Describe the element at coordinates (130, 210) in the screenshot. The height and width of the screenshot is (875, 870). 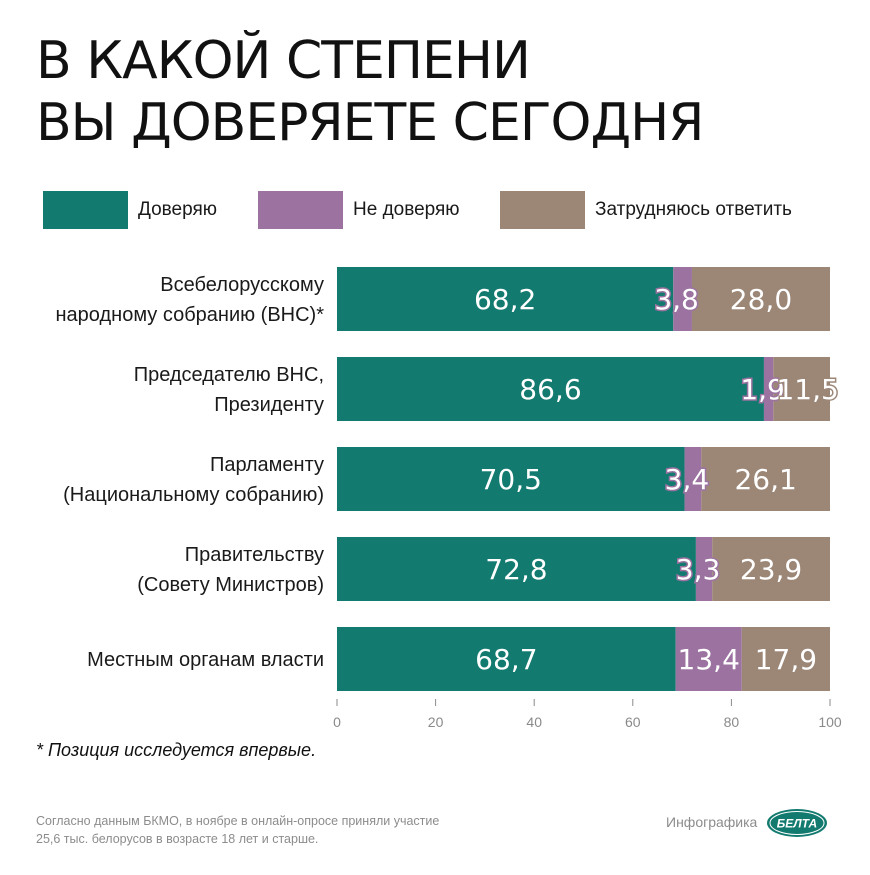
I see `legend-item-trust: Доверяю` at that location.